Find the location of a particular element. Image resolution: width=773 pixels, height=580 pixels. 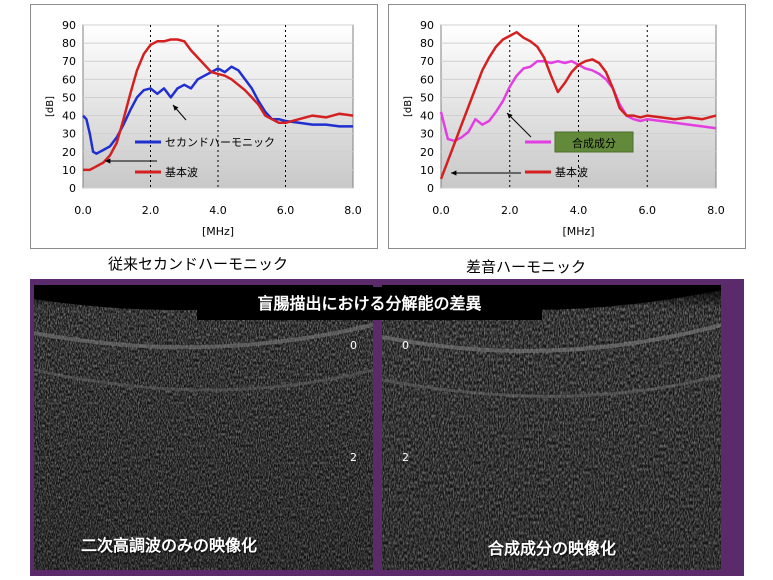

ultrasound-caption-right: 合成成分の映像化 is located at coordinates (552, 548).